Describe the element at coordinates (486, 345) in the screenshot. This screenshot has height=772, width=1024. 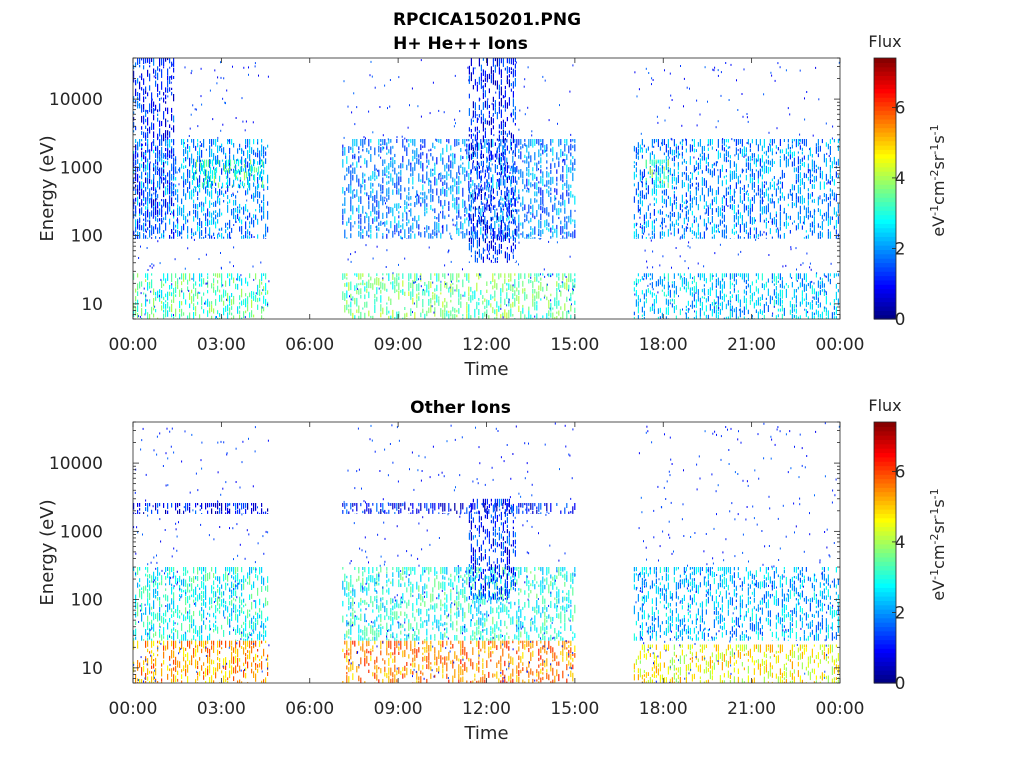
I see `x-tick-label: 12:00` at that location.